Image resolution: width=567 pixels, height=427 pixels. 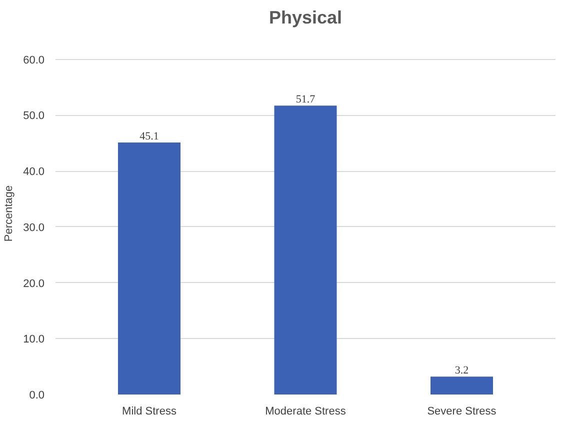 I want to click on y-tick-label: 30.0, so click(x=34, y=228).